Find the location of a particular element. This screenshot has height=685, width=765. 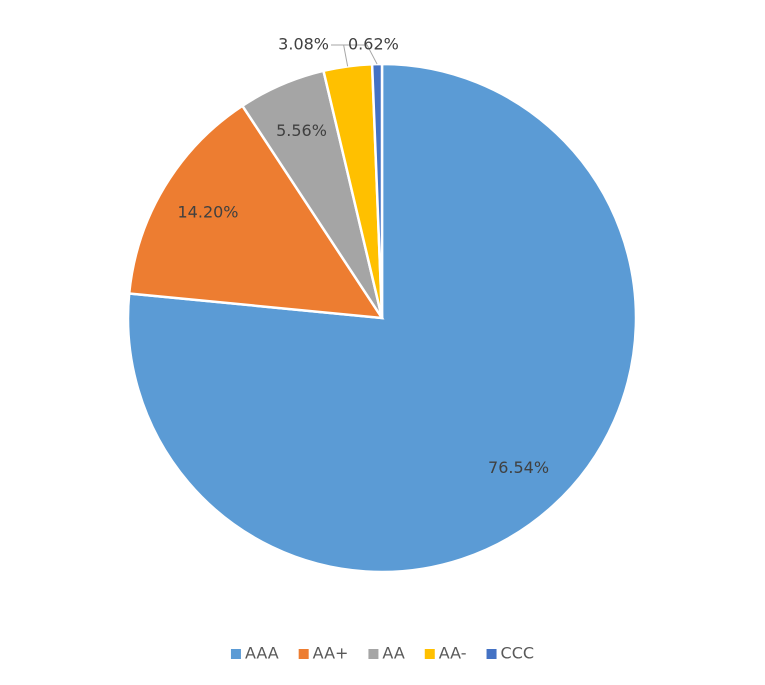

legend-label: AA+ is located at coordinates (331, 653).